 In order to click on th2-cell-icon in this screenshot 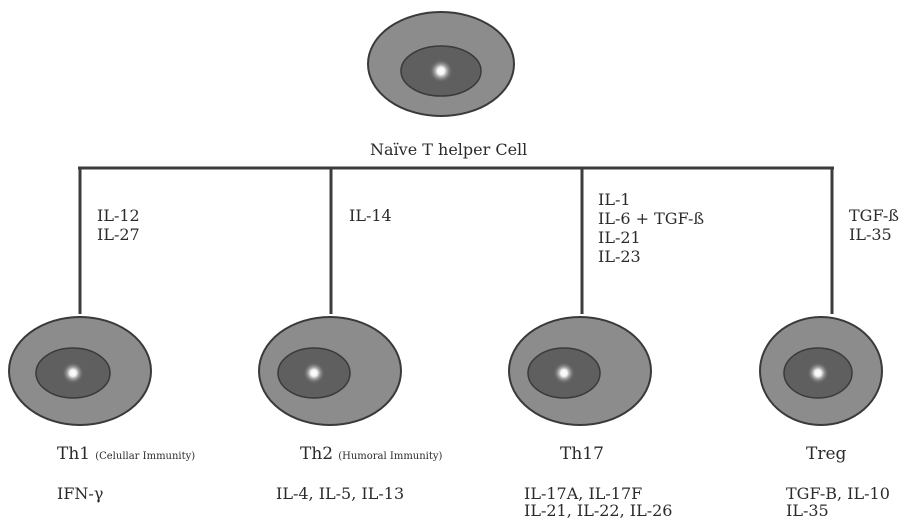, I will do `click(330, 371)`.